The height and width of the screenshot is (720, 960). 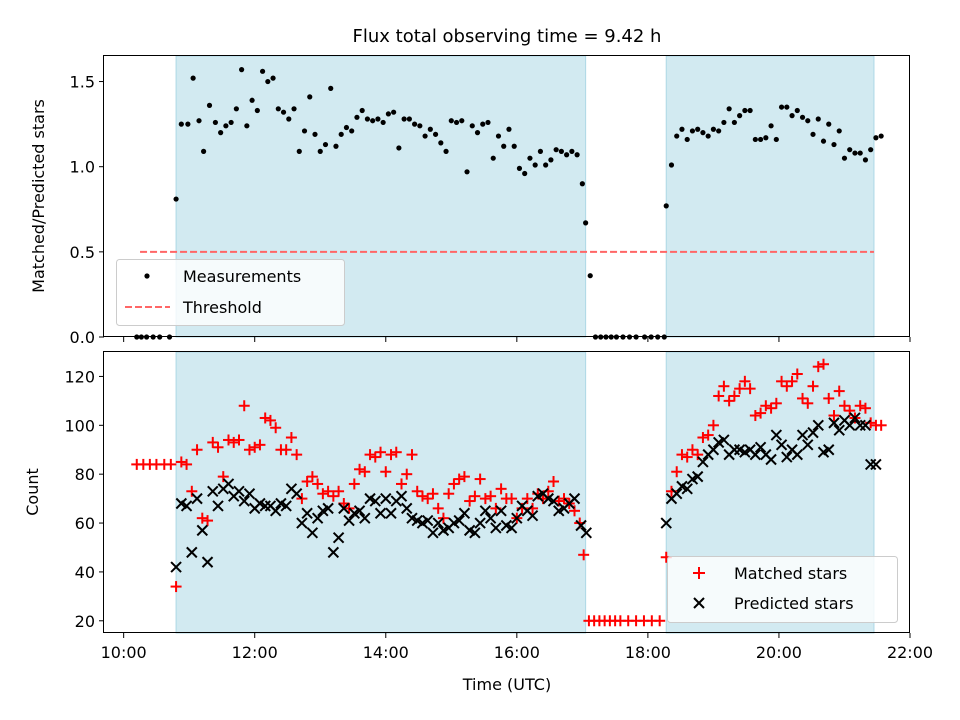 I want to click on x-tick-label: 10:00, so click(x=124, y=652).